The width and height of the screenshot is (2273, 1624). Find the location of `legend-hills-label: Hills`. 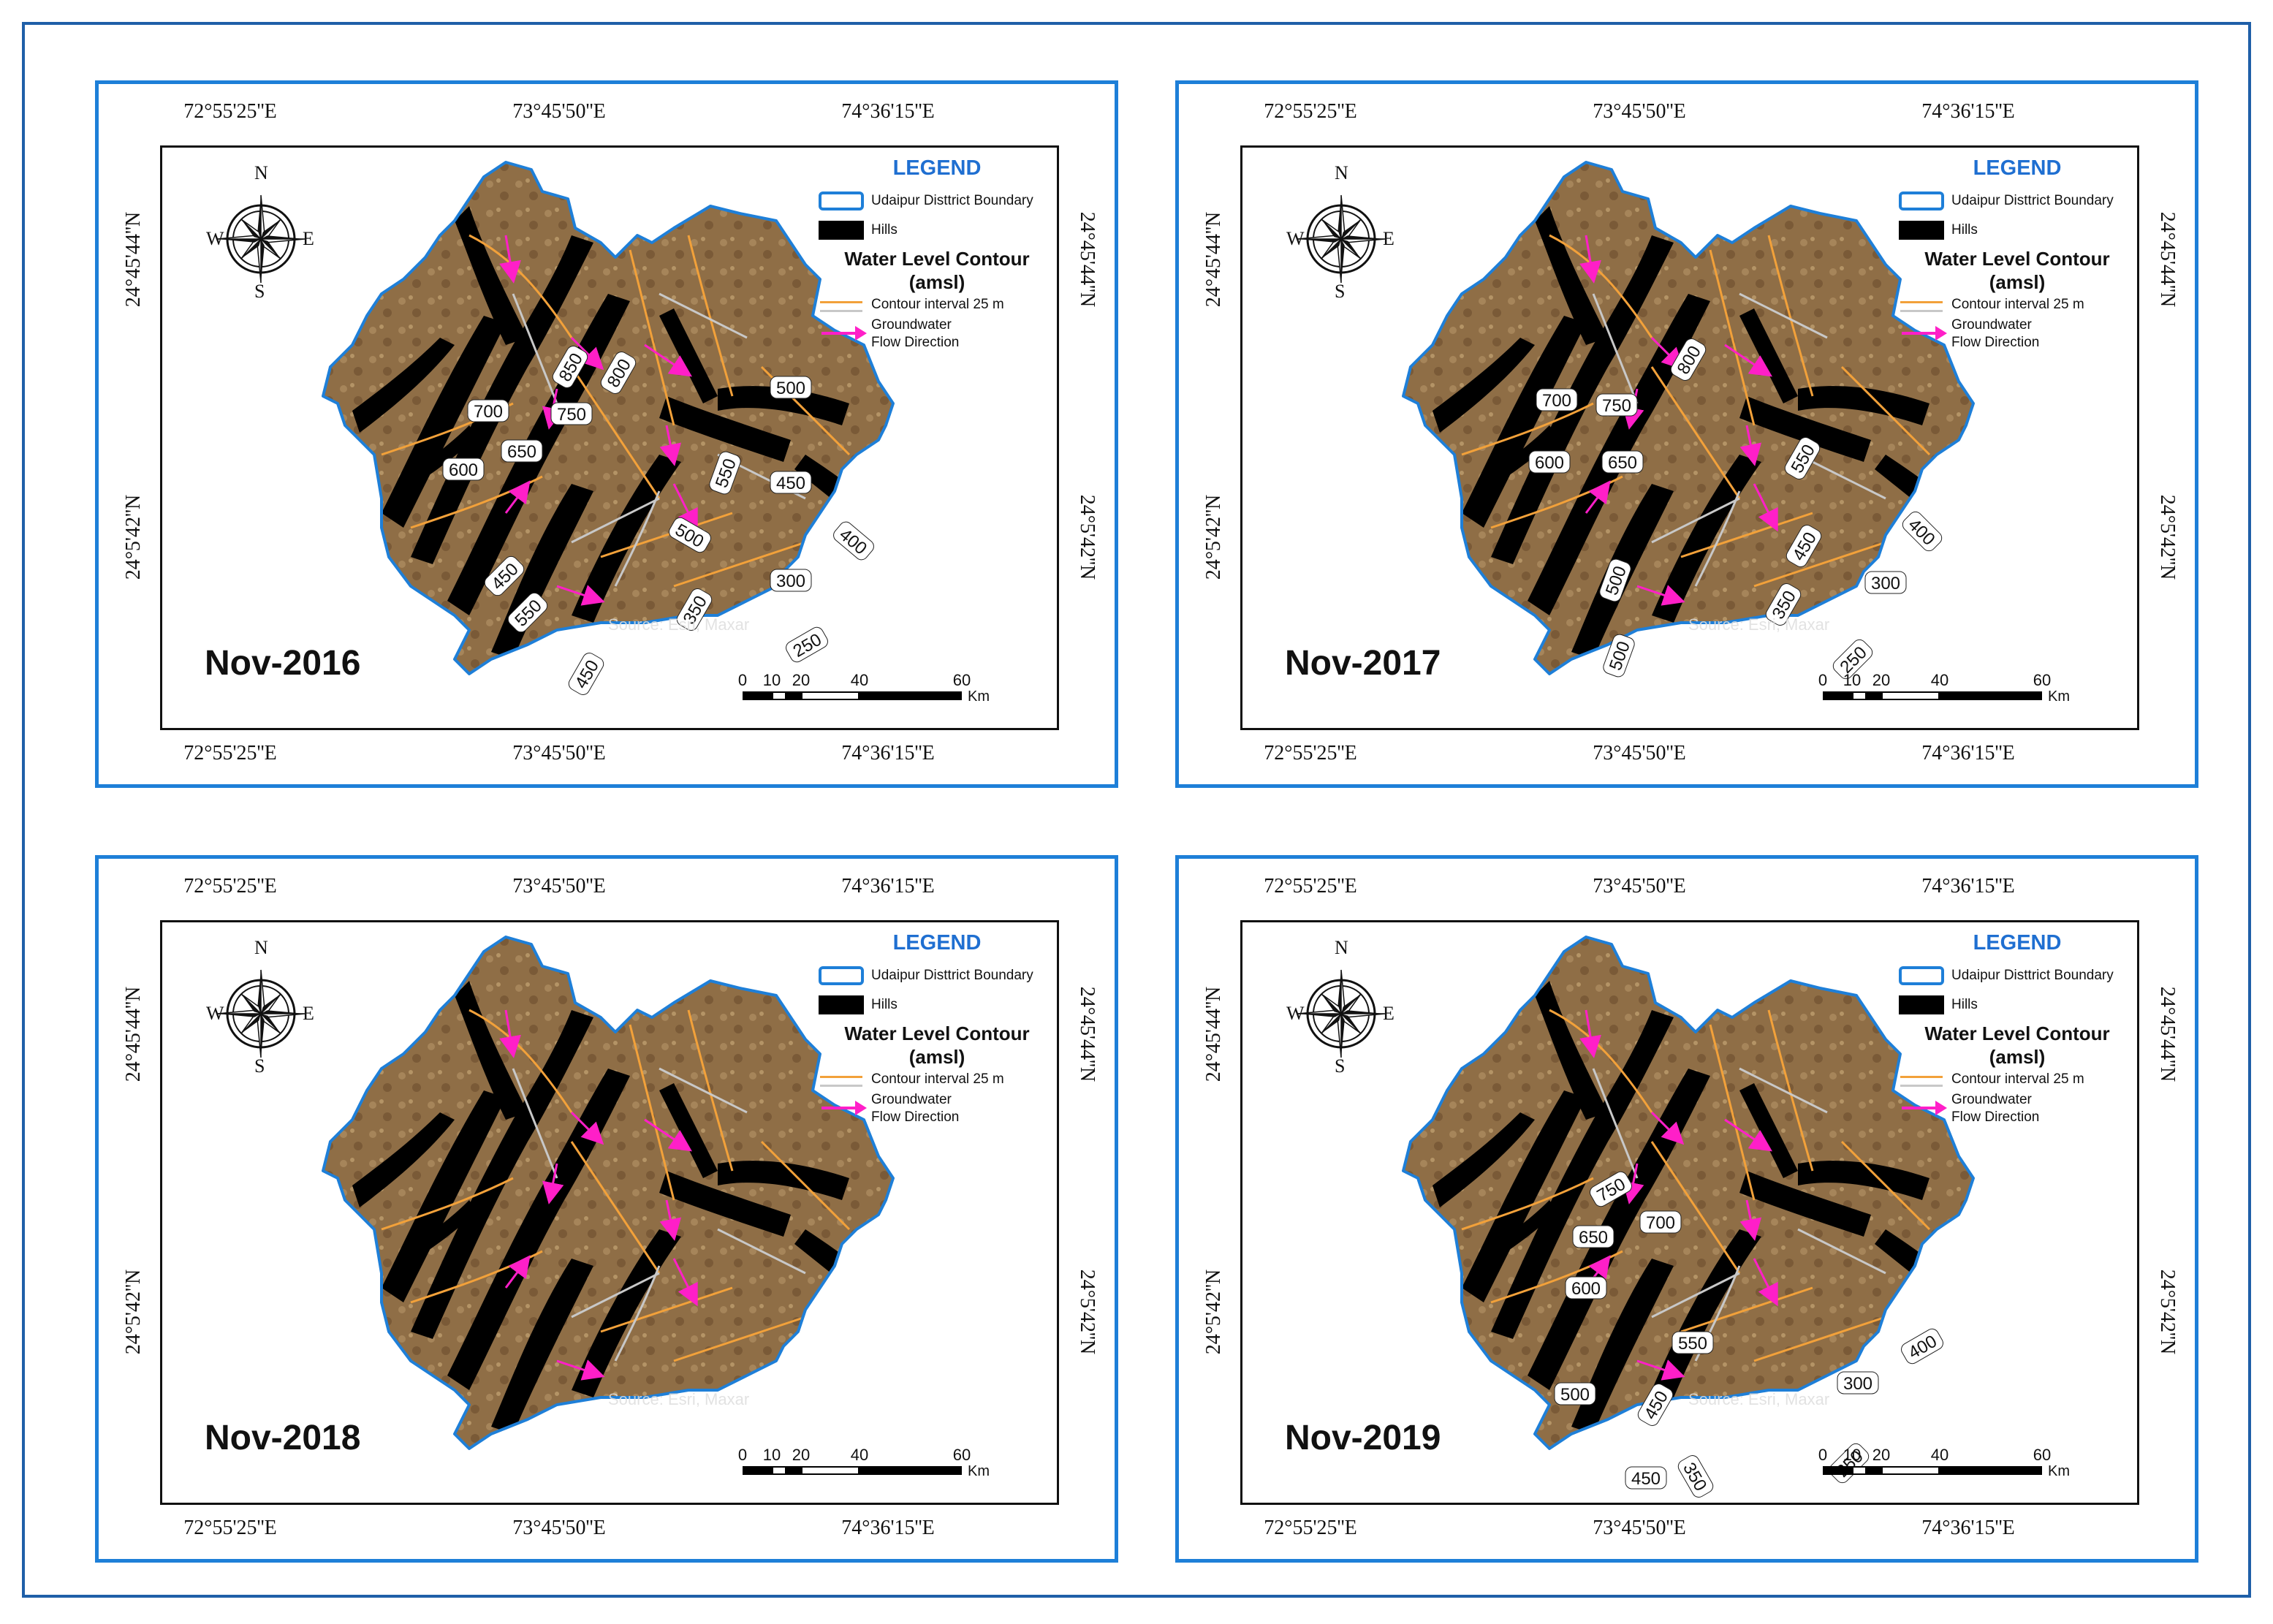

legend-hills-label: Hills is located at coordinates (884, 230).